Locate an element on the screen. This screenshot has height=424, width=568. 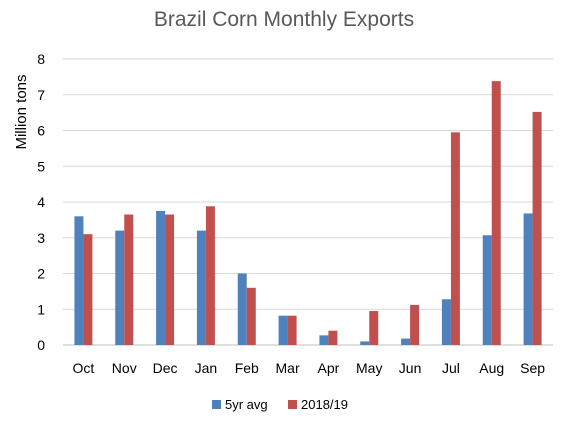
x-tick-label: Dec is located at coordinates (165, 368).